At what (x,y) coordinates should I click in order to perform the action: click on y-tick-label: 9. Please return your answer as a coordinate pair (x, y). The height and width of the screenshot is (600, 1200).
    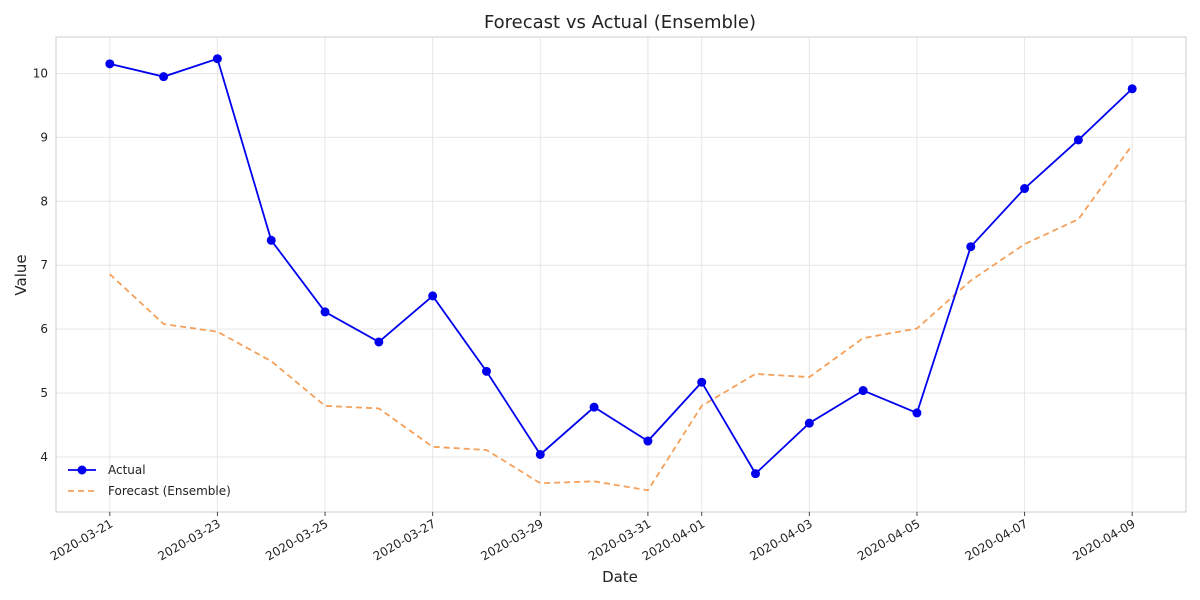
    Looking at the image, I should click on (44, 137).